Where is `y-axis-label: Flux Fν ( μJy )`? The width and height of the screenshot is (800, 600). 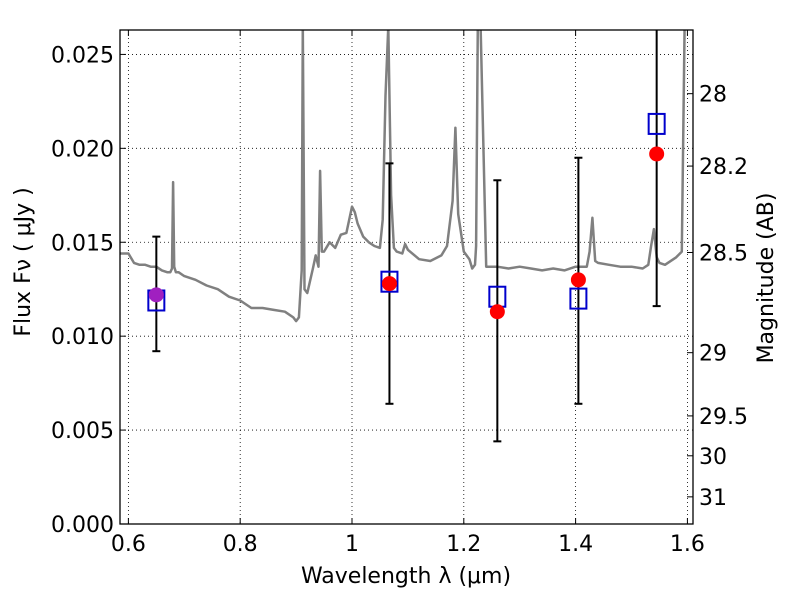 y-axis-label: Flux Fν ( μJy ) is located at coordinates (23, 261).